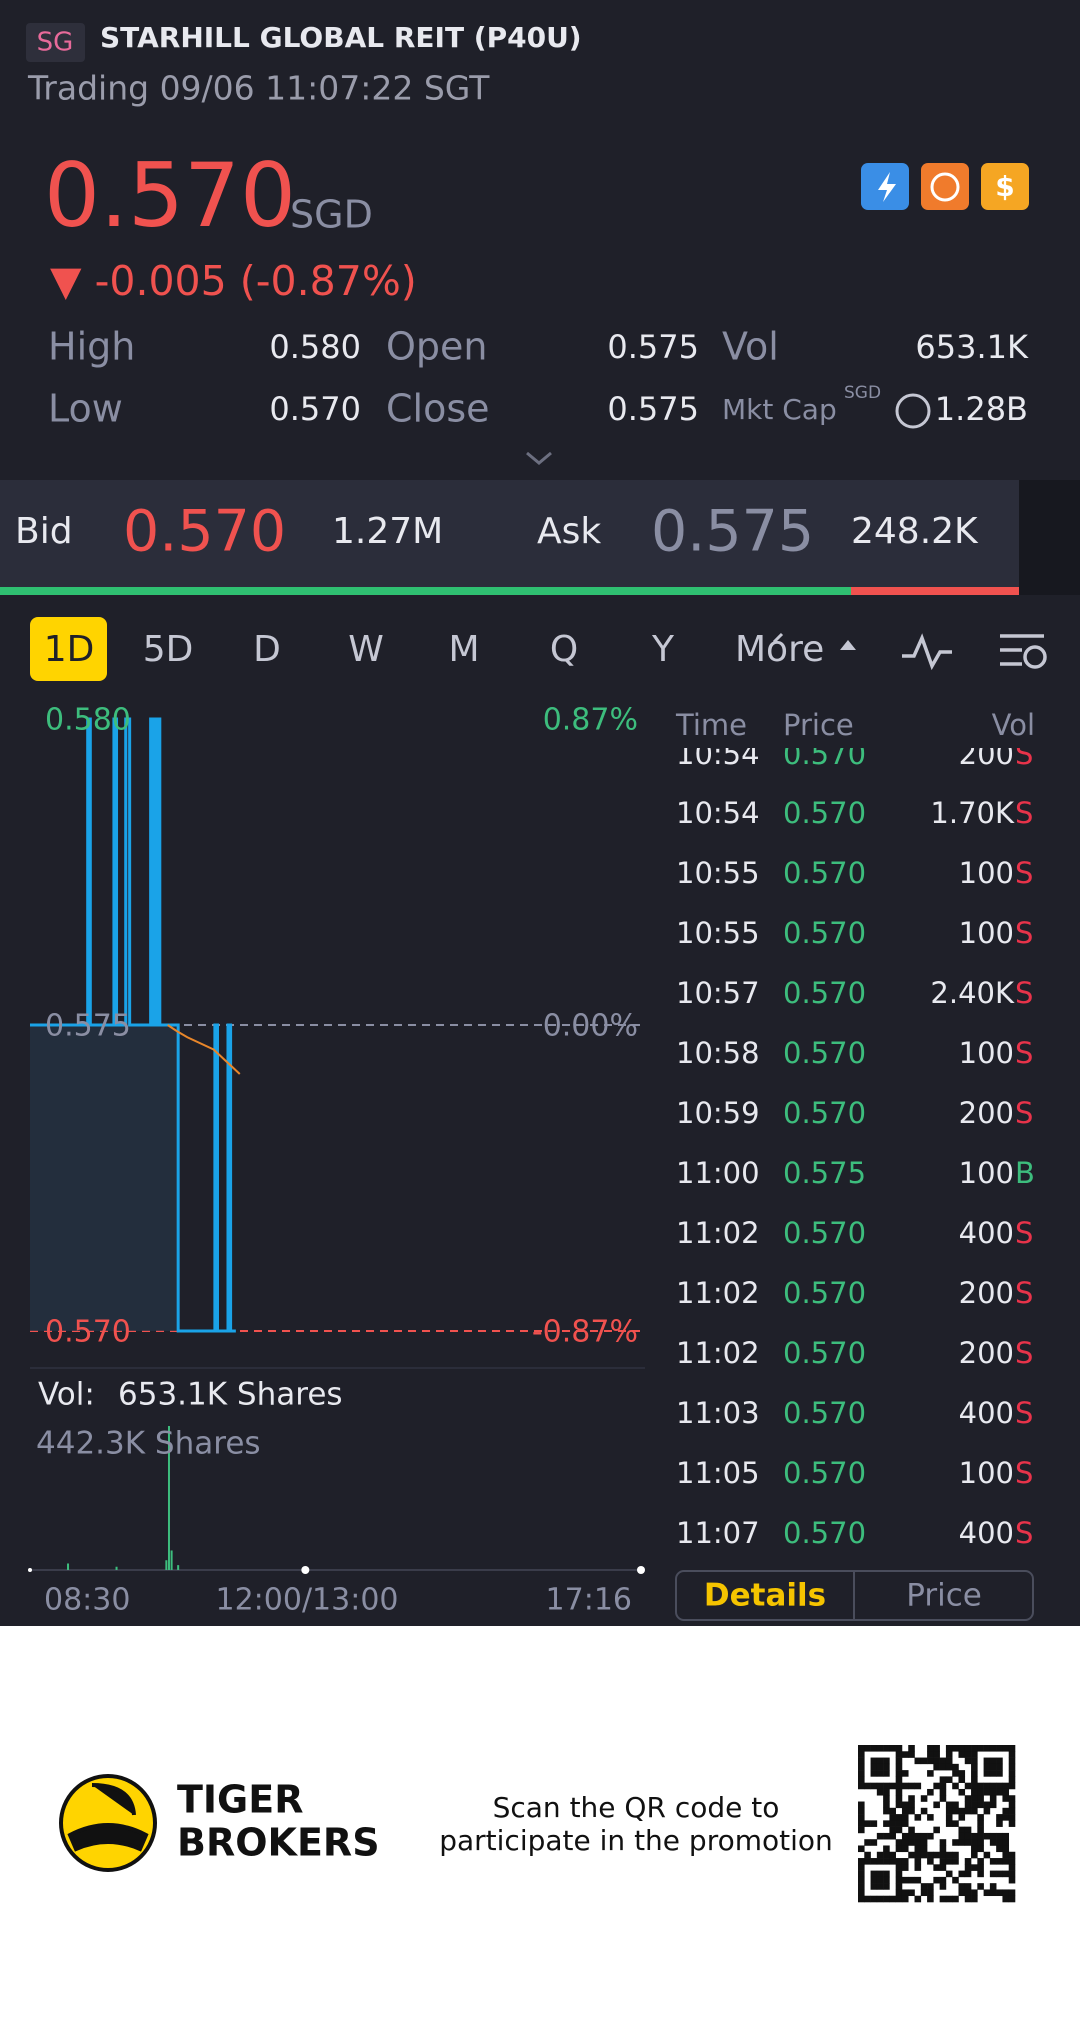  I want to click on timeframe-tab: Q, so click(564, 649).